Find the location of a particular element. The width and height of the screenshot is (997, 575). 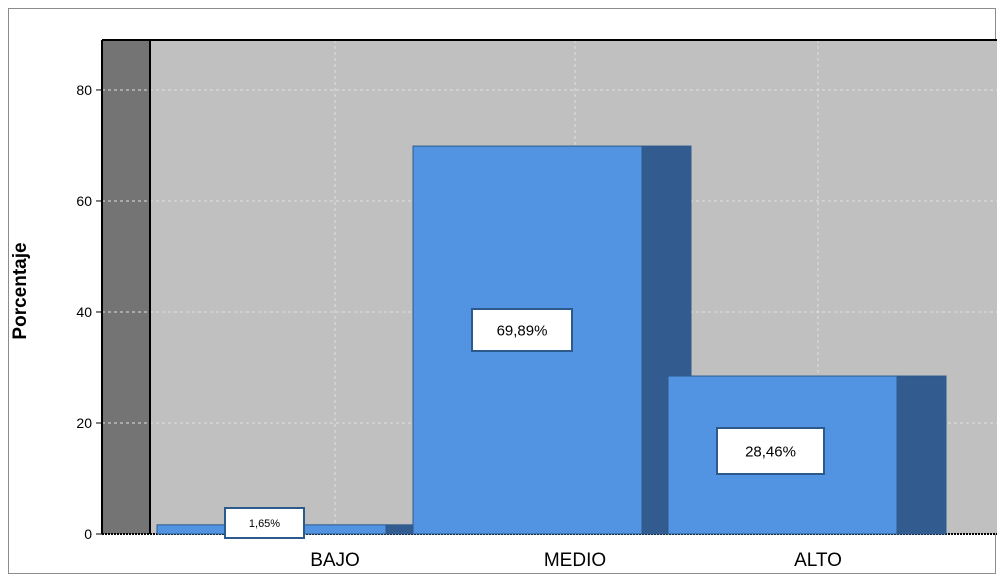

y-tick-label: 20 is located at coordinates (84, 423).